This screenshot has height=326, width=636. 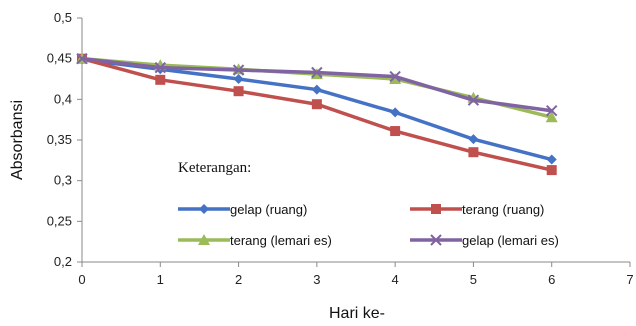 What do you see at coordinates (551, 279) in the screenshot?
I see `x-tick-label: 6` at bounding box center [551, 279].